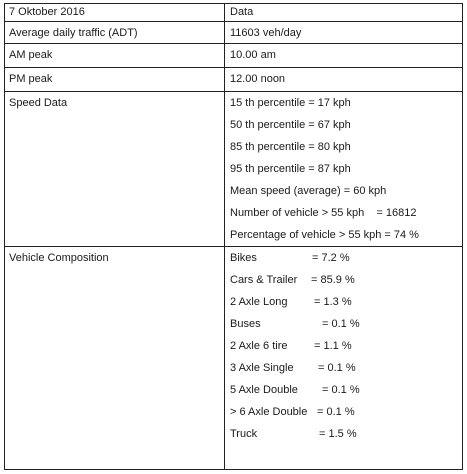  What do you see at coordinates (253, 55) in the screenshot?
I see `am-peak-value: 10.00 am` at bounding box center [253, 55].